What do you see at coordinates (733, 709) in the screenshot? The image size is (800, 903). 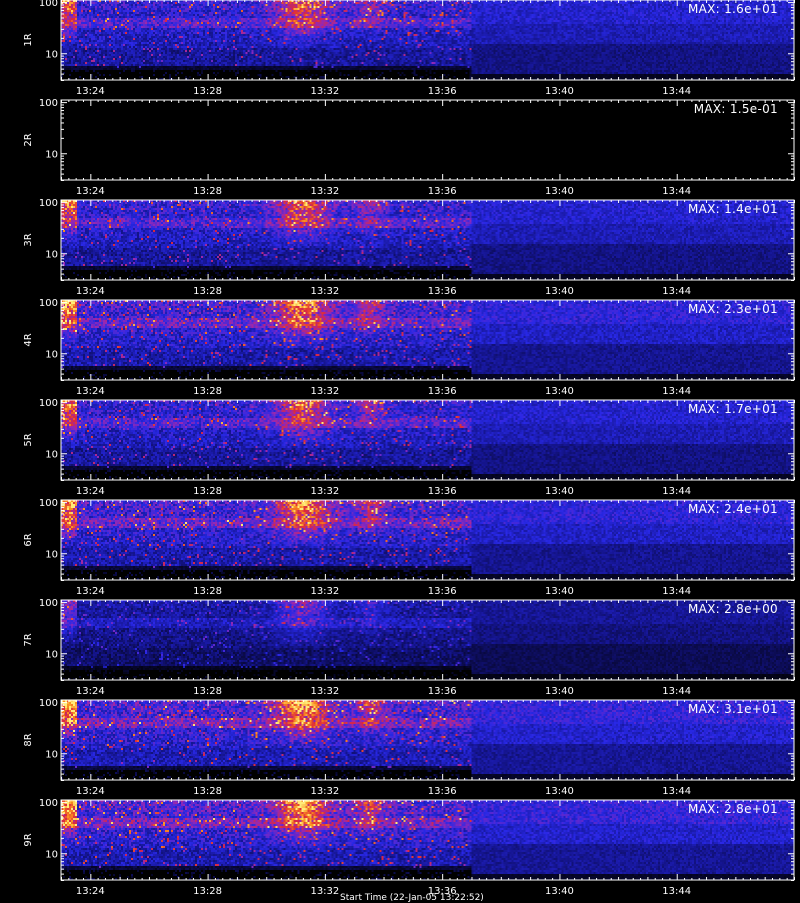 I see `max-value-label: MAX: 3.1e+01` at bounding box center [733, 709].